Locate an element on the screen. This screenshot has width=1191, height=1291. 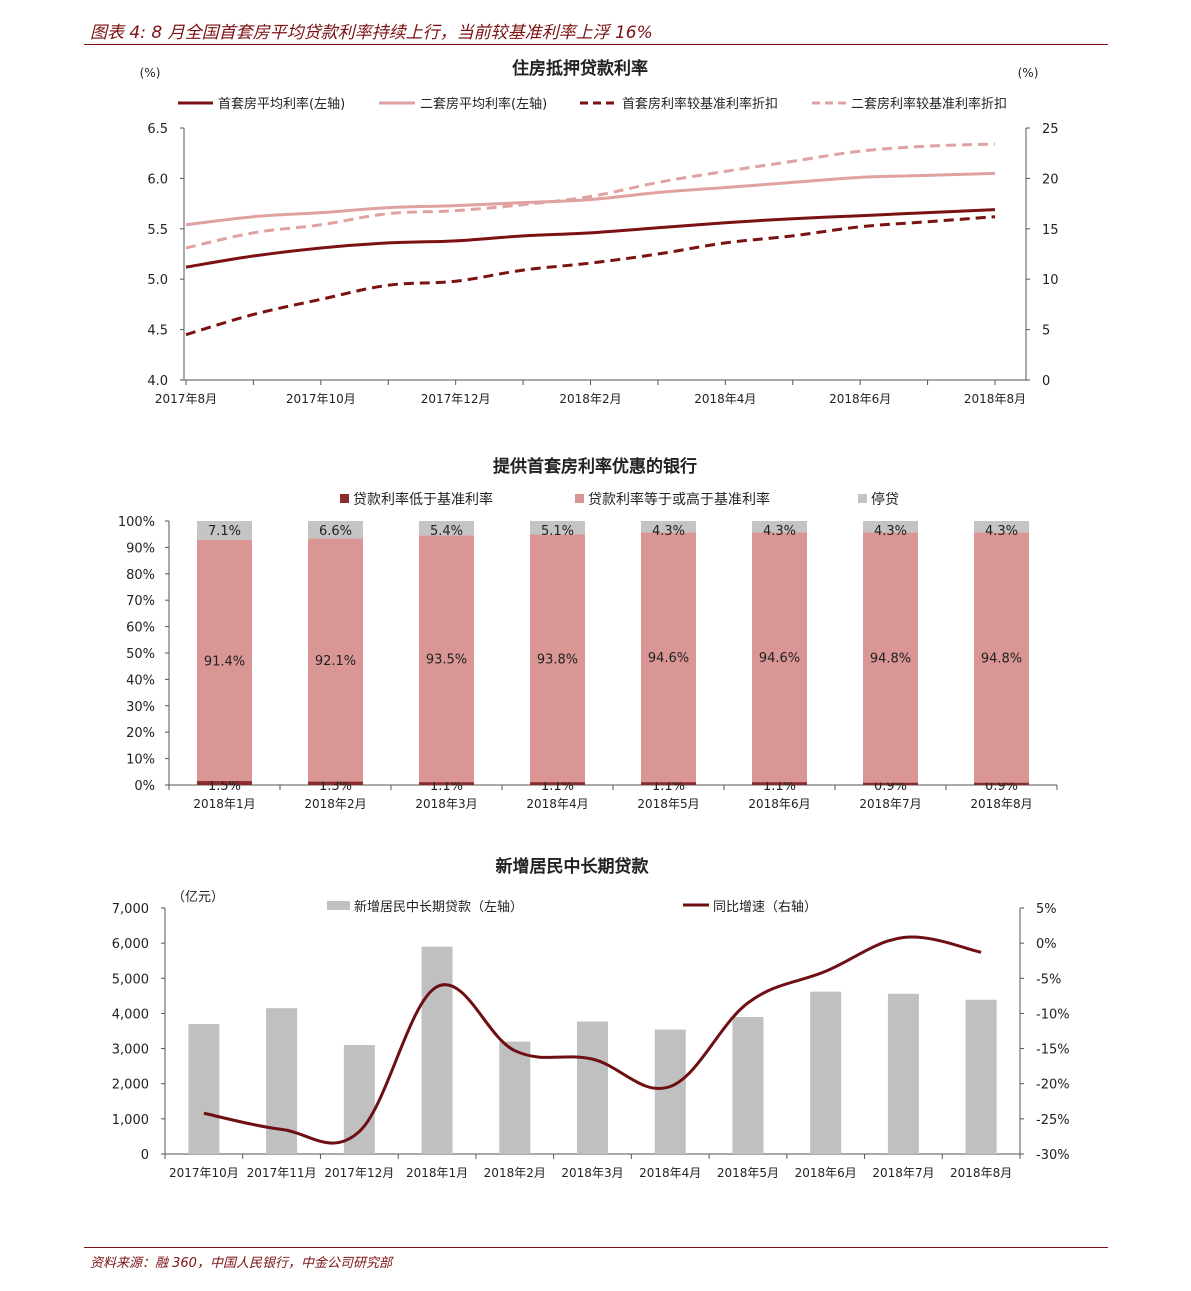
chart1-left-tick-label: 4.0 is located at coordinates (157, 381).